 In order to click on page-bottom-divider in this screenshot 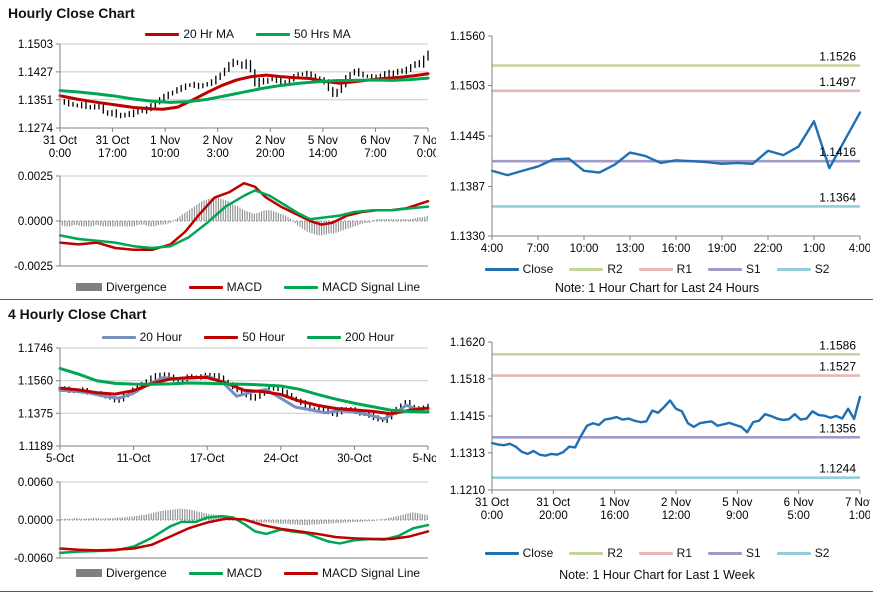, I will do `click(436, 591)`.